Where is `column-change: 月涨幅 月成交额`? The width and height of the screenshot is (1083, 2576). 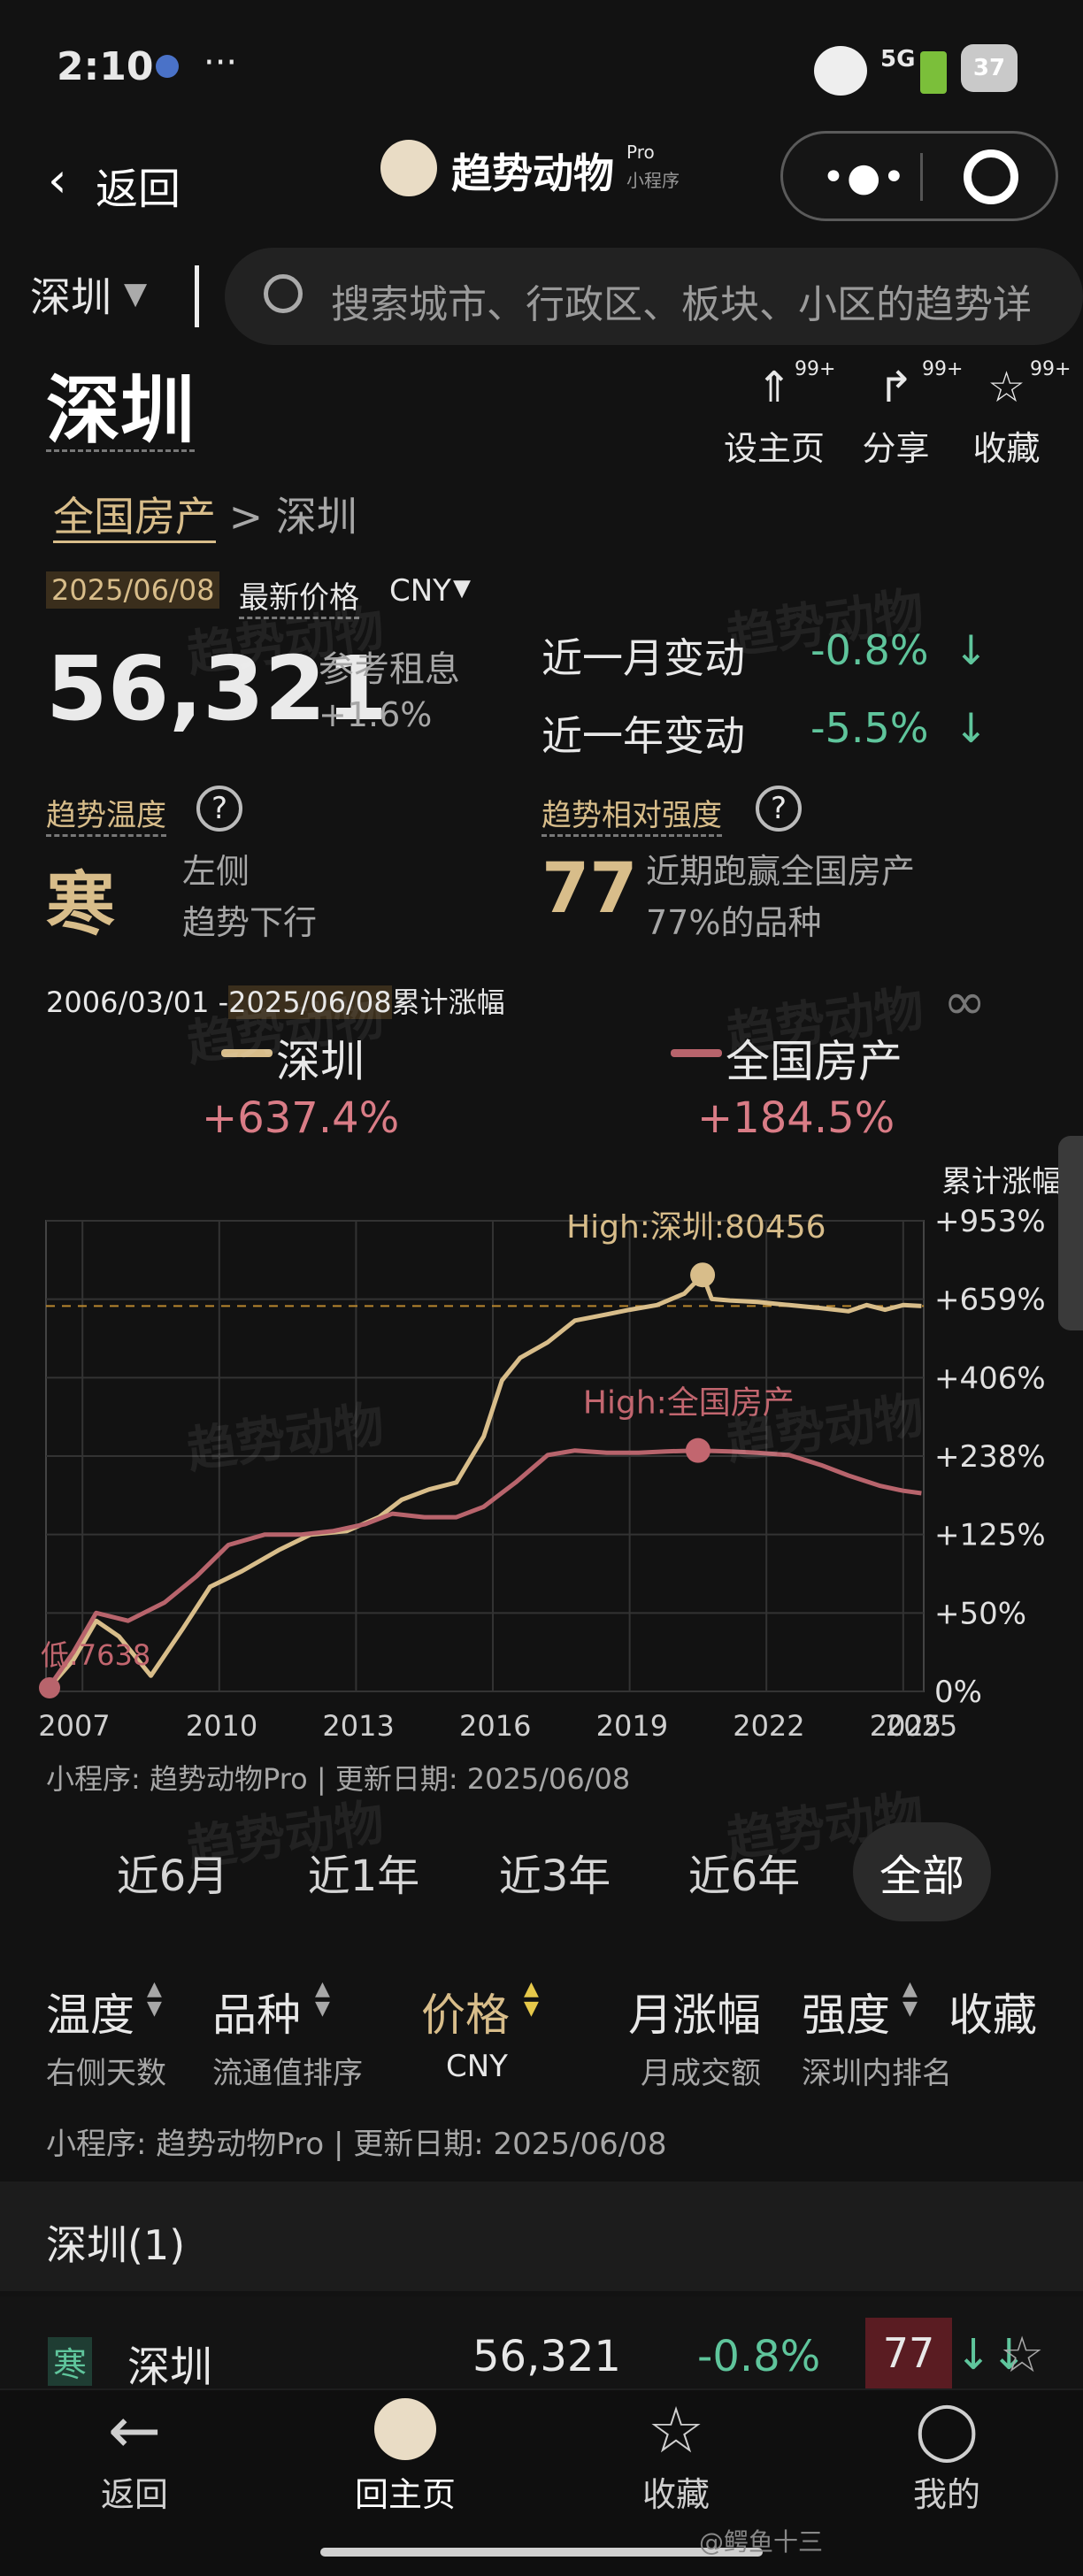
column-change: 月涨幅 月成交额 is located at coordinates (690, 2036).